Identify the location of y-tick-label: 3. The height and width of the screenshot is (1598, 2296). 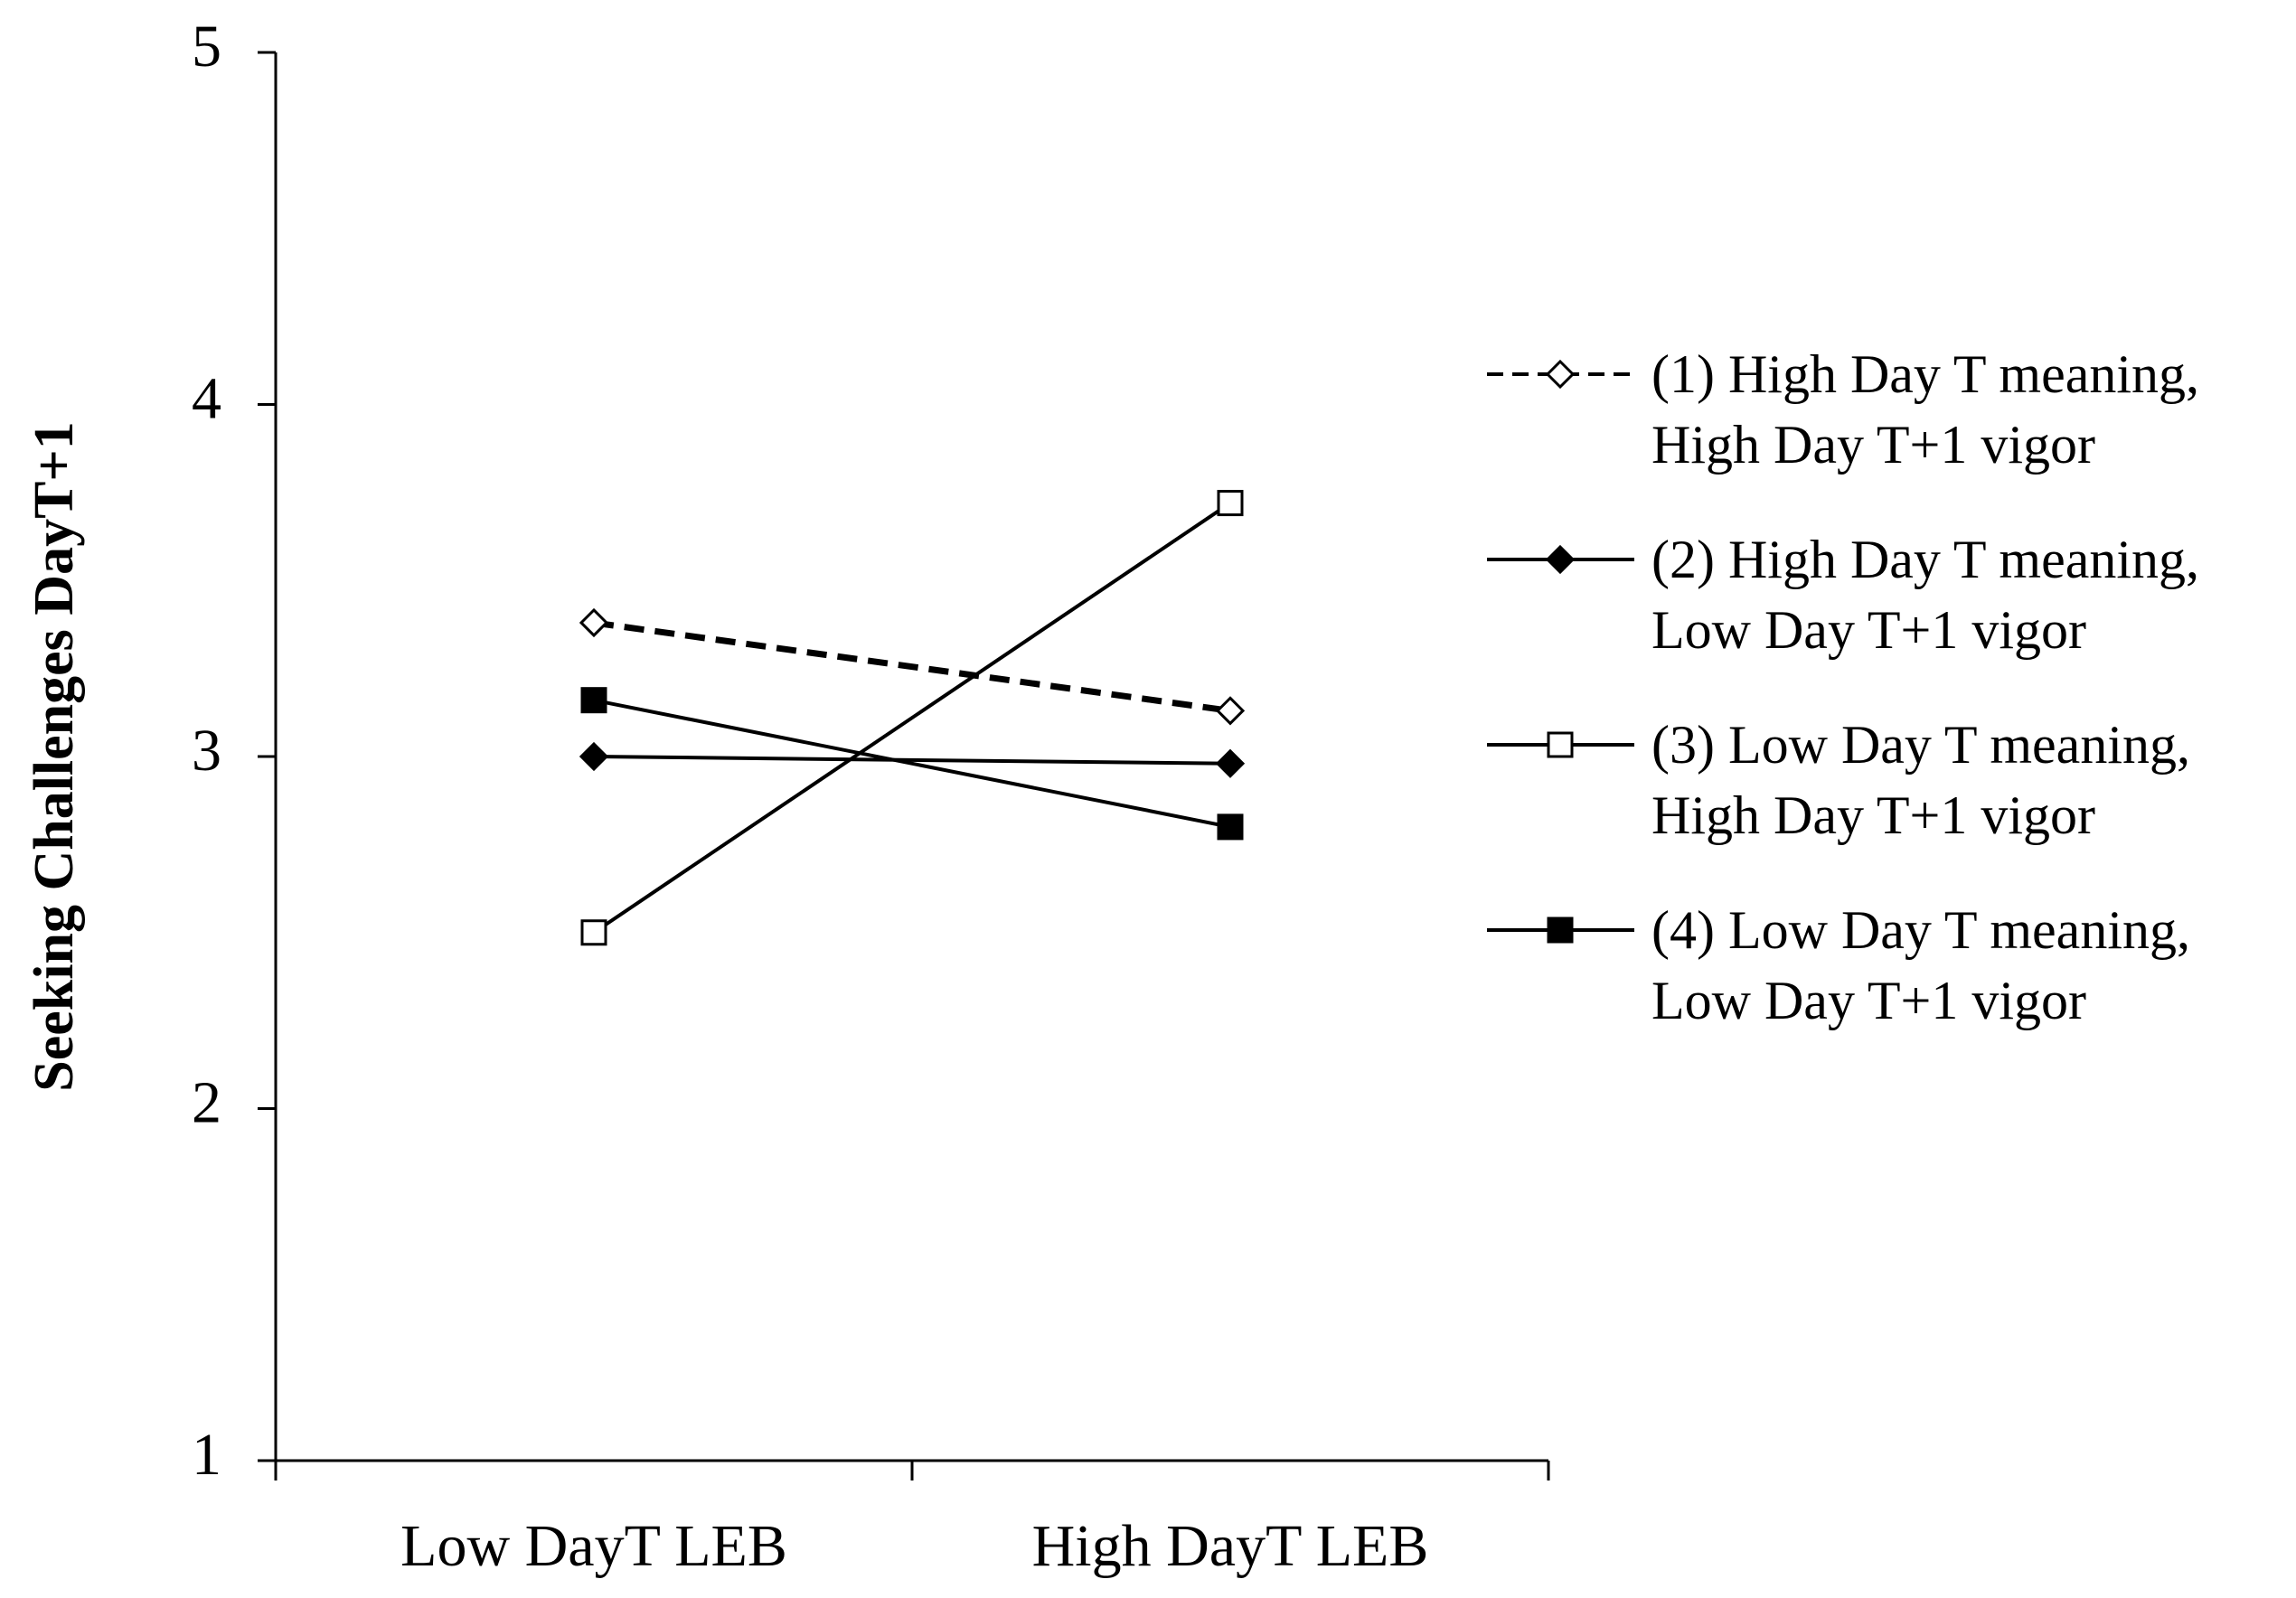
(206, 751).